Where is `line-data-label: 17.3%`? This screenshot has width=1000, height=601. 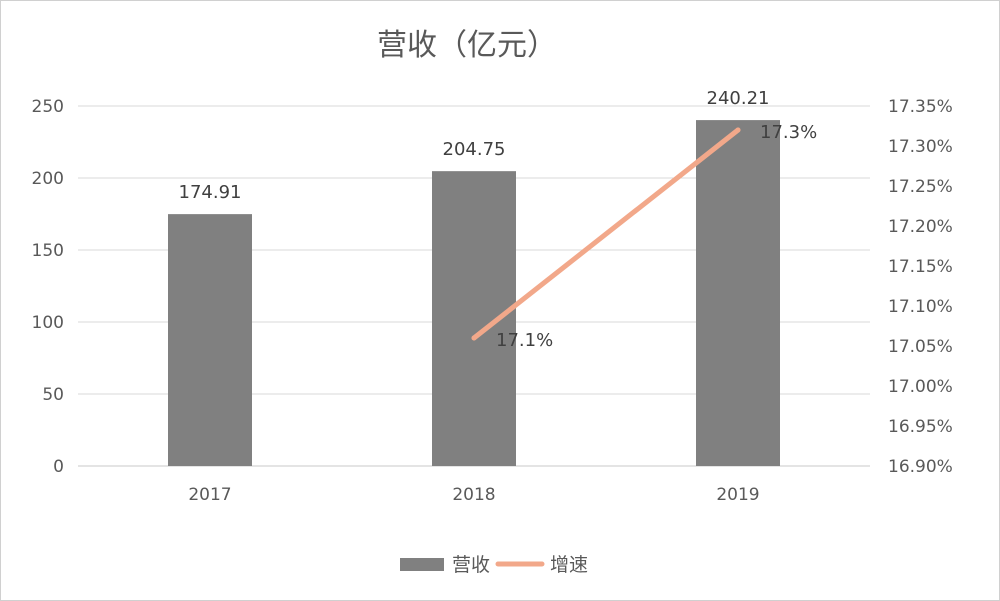
line-data-label: 17.3% is located at coordinates (788, 132).